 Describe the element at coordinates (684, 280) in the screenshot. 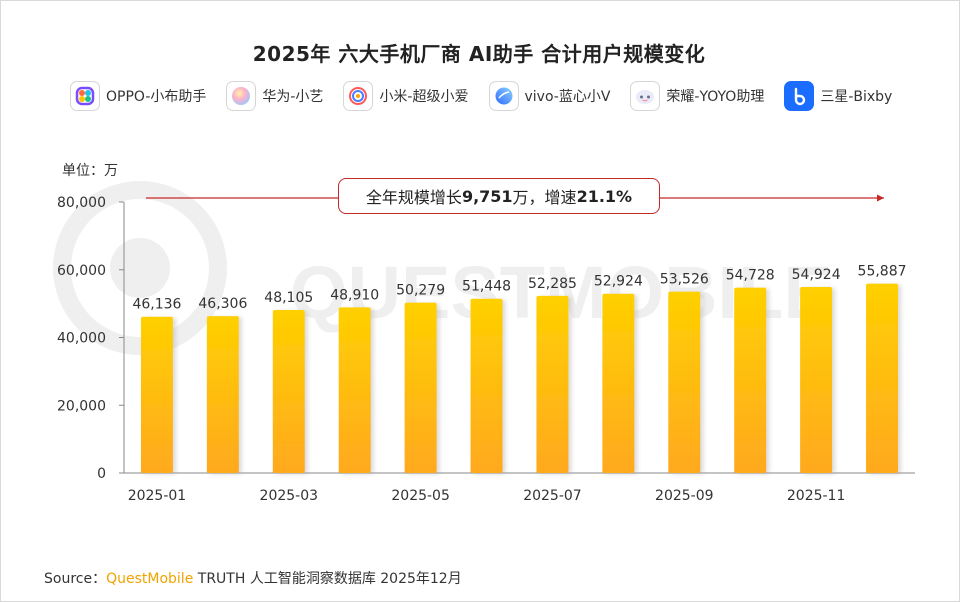

I see `data-label: 53,526` at that location.